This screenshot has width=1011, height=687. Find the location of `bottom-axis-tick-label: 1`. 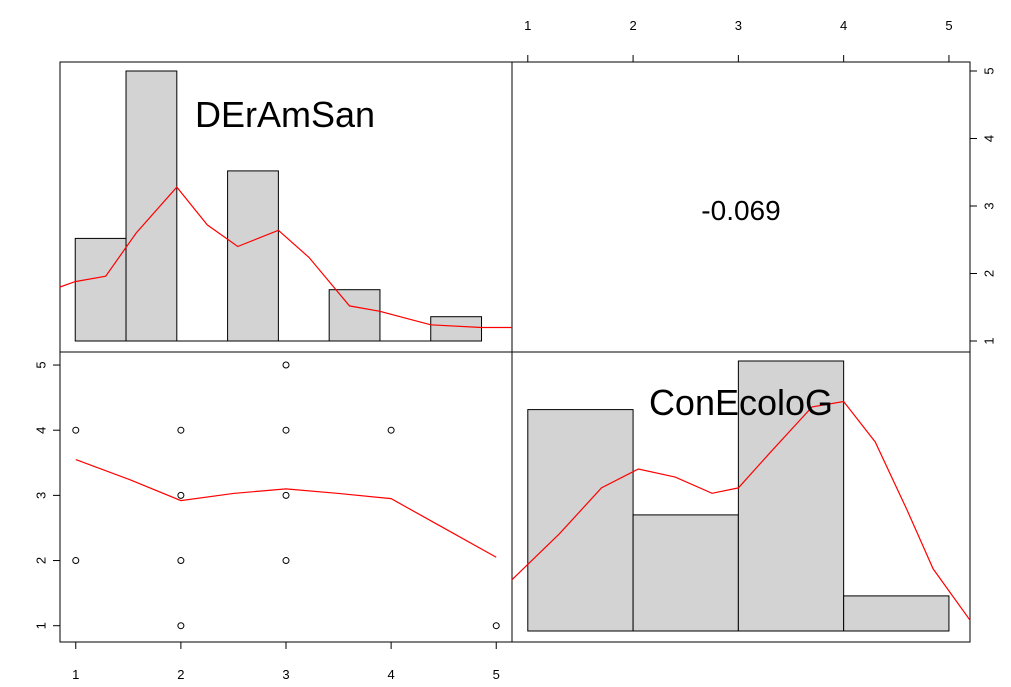

bottom-axis-tick-label: 1 is located at coordinates (75, 674).